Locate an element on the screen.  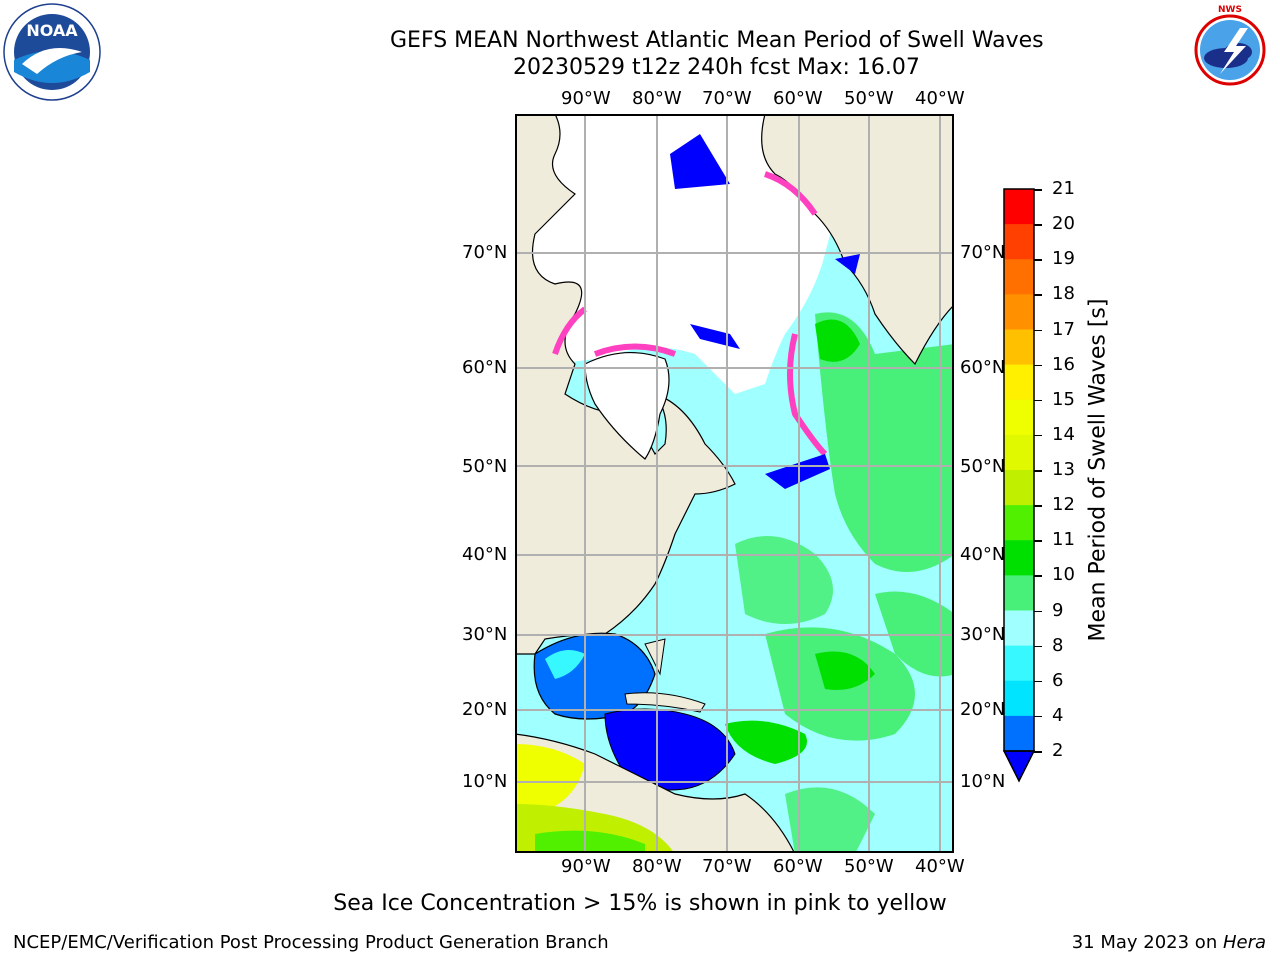
colorbar is located at coordinates (1019, 485).